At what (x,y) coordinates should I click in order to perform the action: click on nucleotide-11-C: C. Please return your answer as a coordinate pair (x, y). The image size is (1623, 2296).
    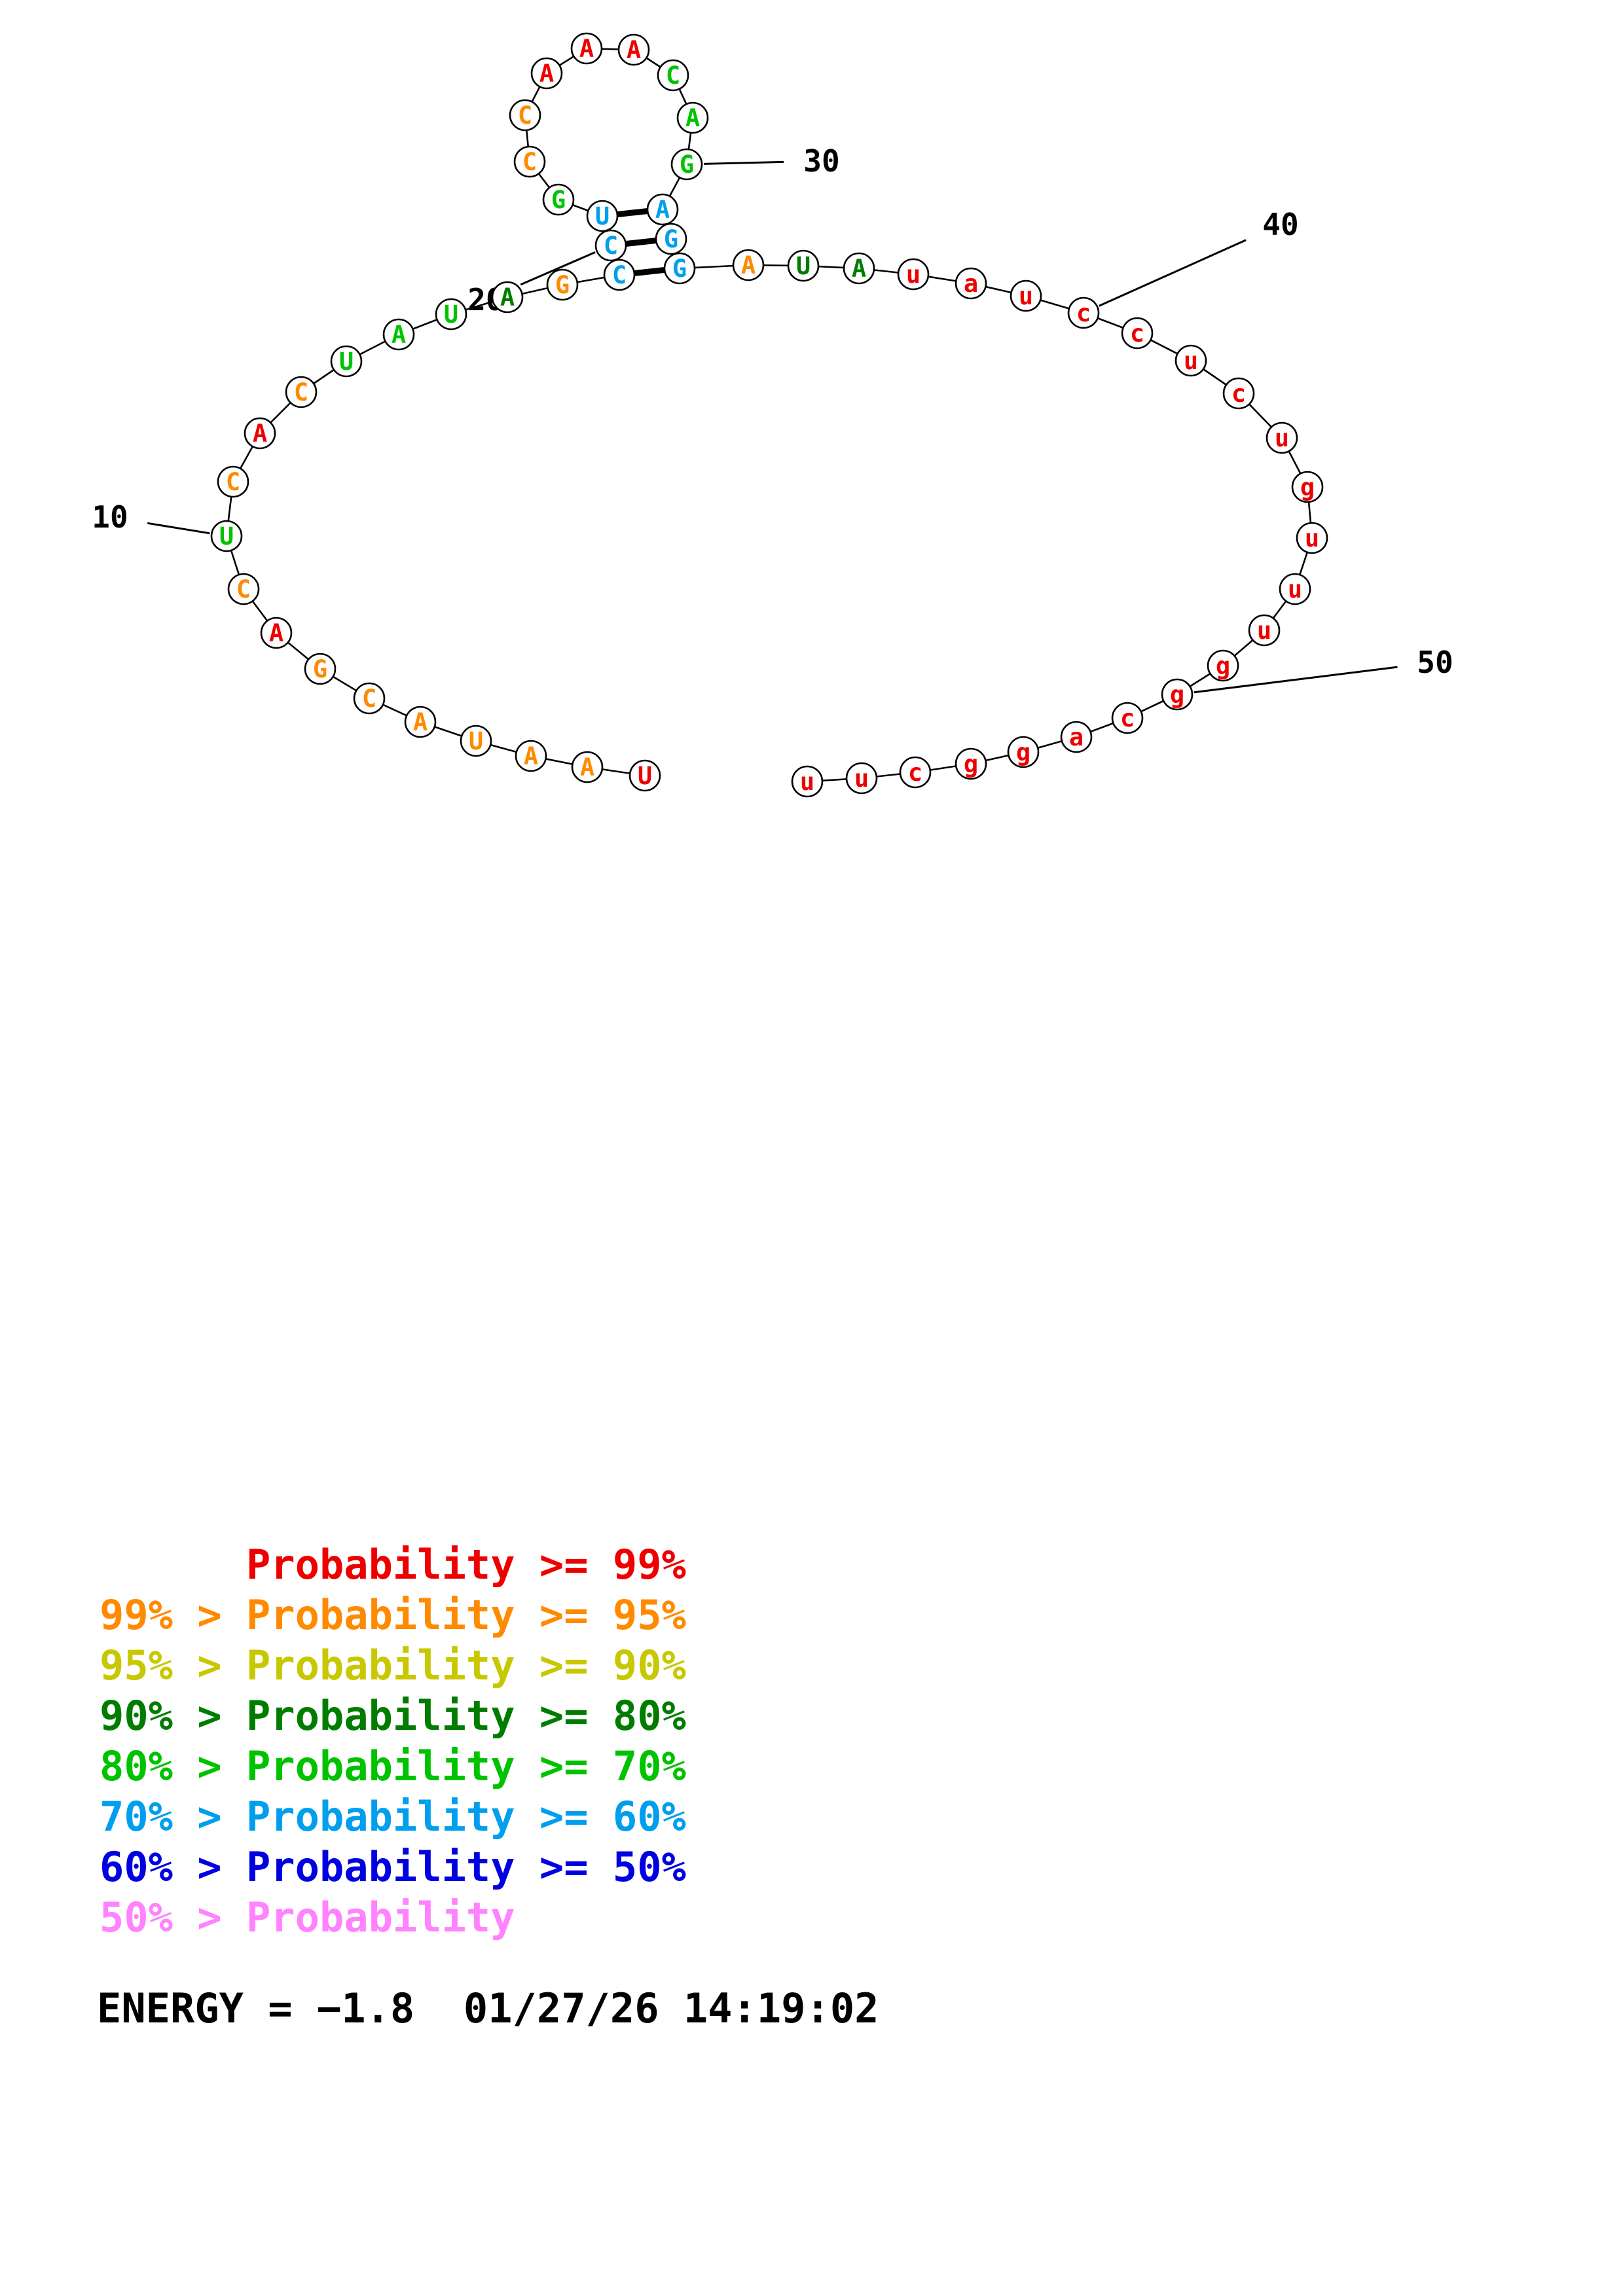
    Looking at the image, I should click on (233, 481).